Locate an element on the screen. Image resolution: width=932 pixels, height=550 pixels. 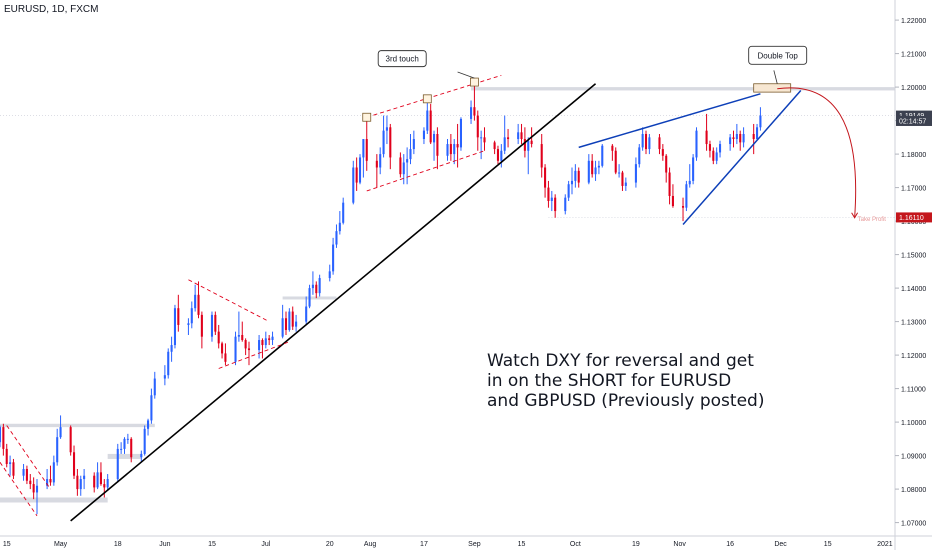
channel-dashed-line is located at coordinates (254, 355).